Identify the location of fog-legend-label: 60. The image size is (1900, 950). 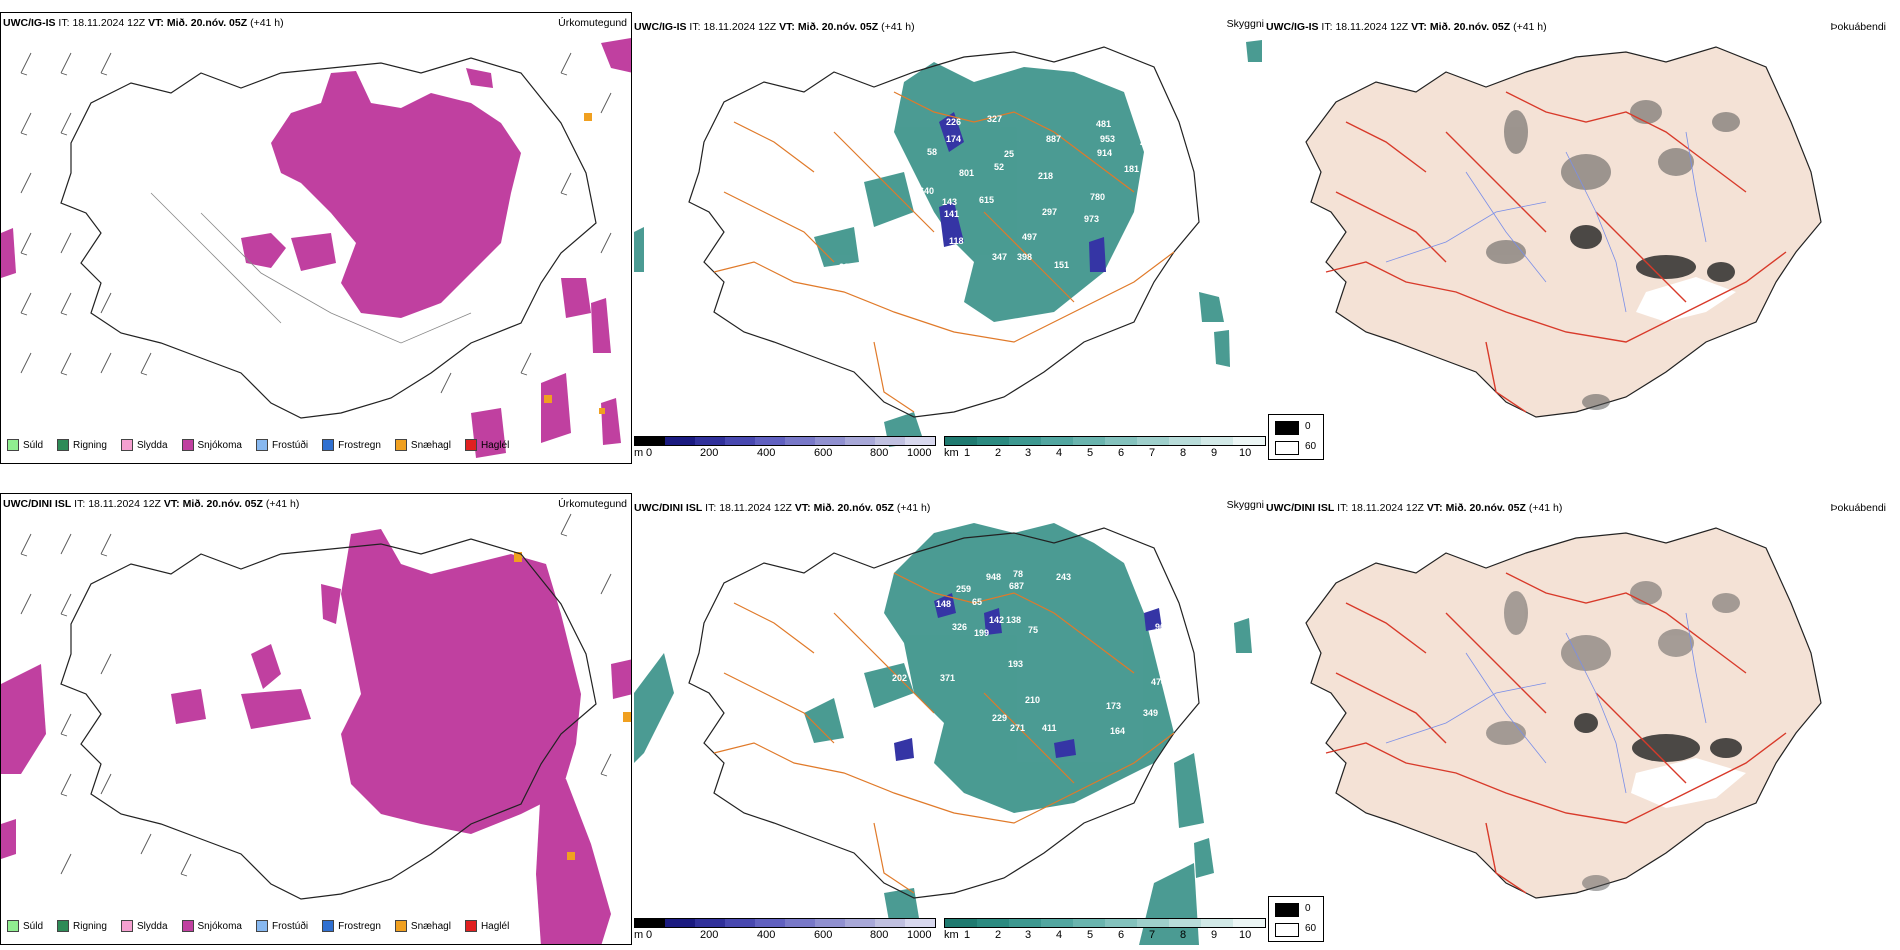
(1311, 446).